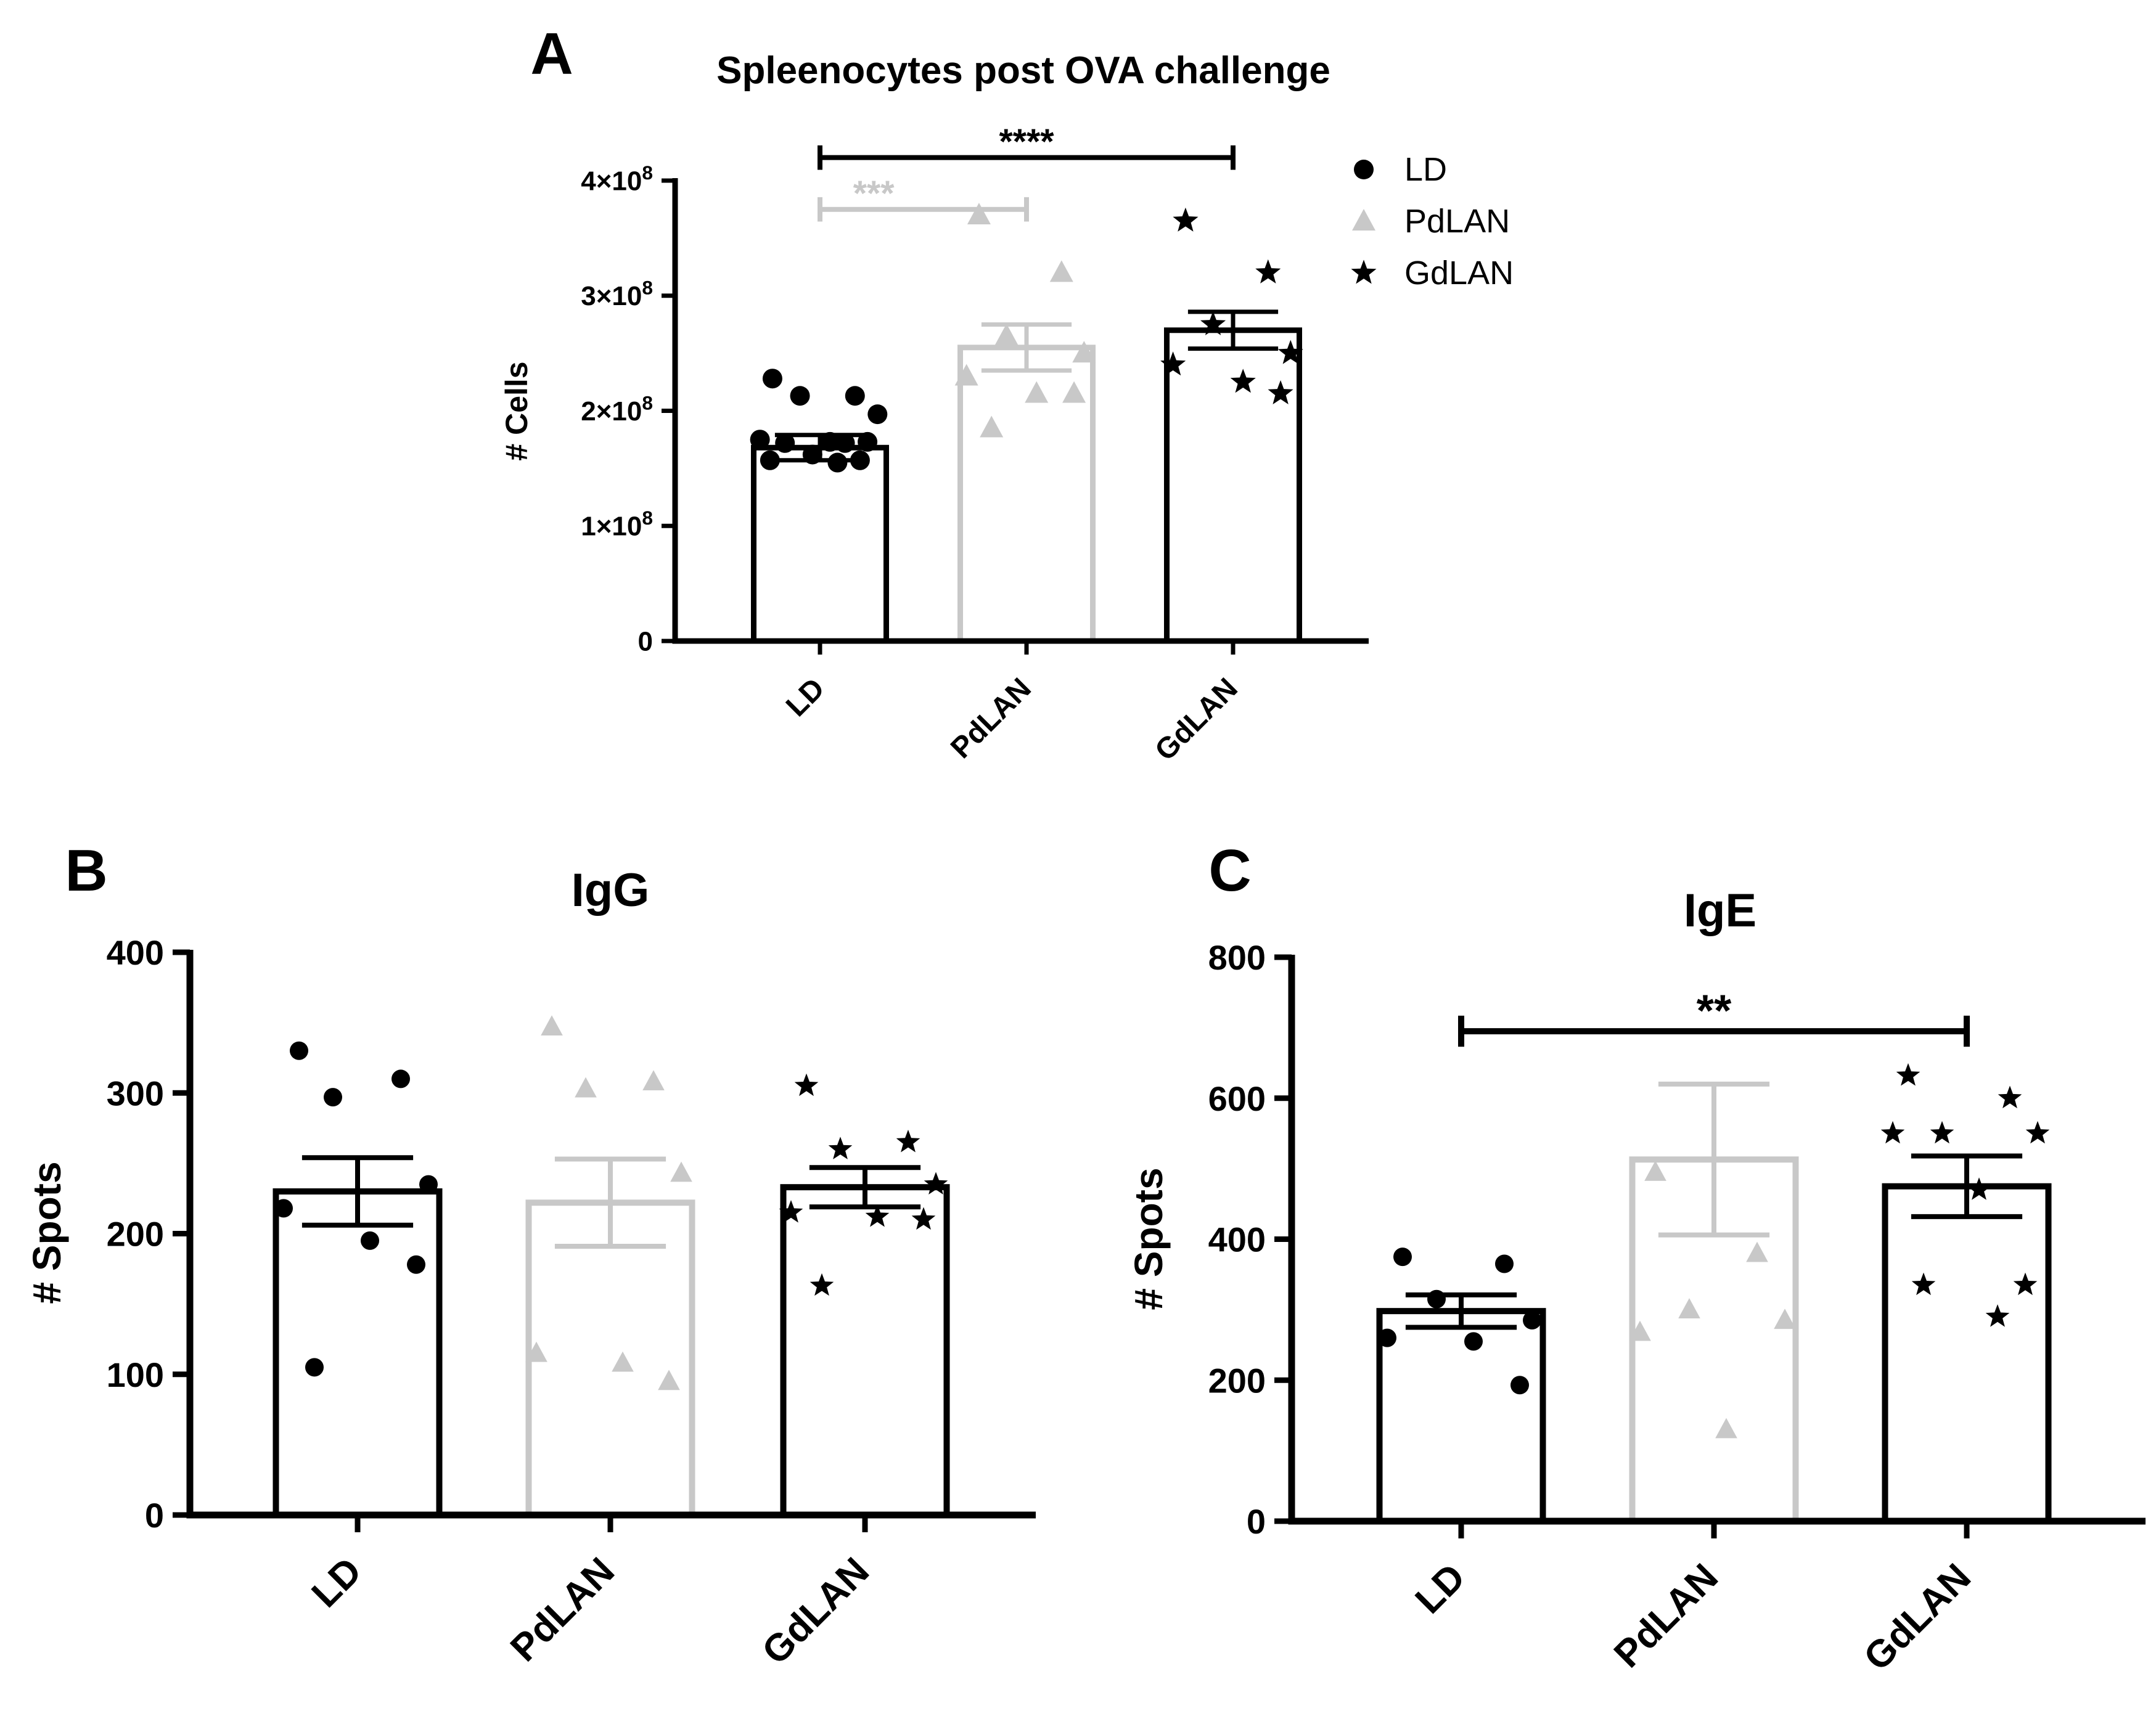 The image size is (2156, 1711). What do you see at coordinates (1237, 1098) in the screenshot?
I see `y-tick-label: 600` at bounding box center [1237, 1098].